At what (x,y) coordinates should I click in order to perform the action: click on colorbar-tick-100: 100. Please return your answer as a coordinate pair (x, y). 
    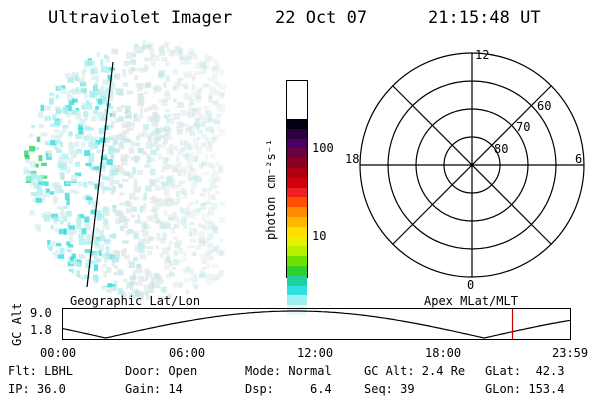
    Looking at the image, I should click on (323, 148).